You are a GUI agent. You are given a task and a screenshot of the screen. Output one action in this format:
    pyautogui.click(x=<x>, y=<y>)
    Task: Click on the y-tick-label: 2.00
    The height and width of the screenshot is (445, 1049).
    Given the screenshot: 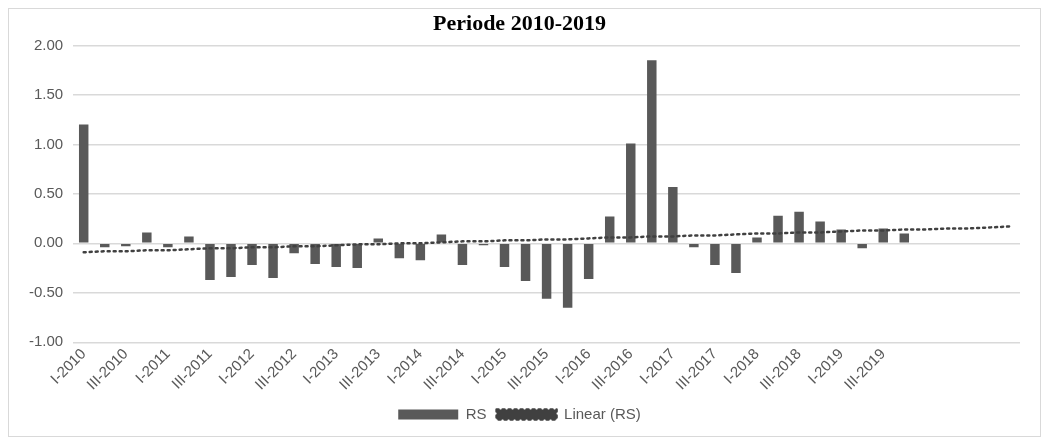 What is the action you would take?
    pyautogui.click(x=48, y=44)
    